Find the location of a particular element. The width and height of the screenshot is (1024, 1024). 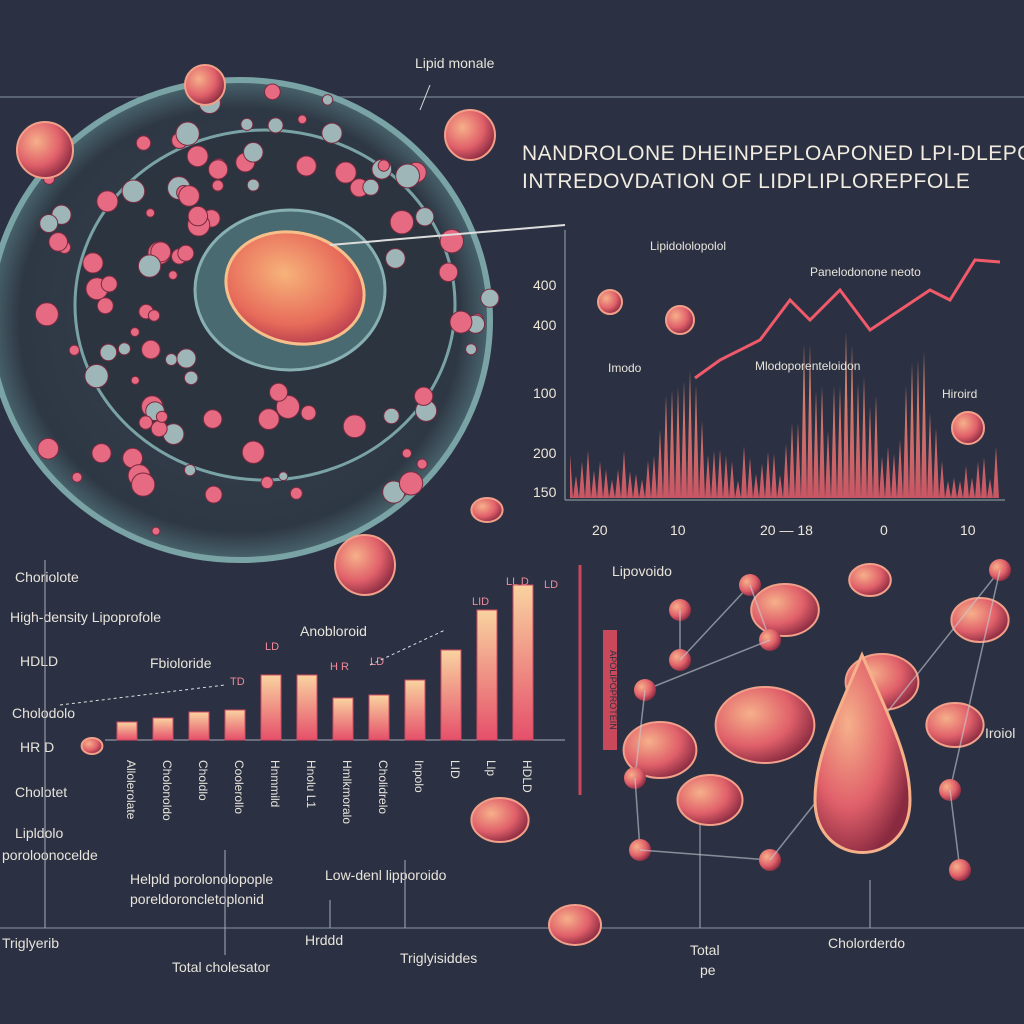

x-label: Hmlkmoralo is located at coordinates (347, 792).